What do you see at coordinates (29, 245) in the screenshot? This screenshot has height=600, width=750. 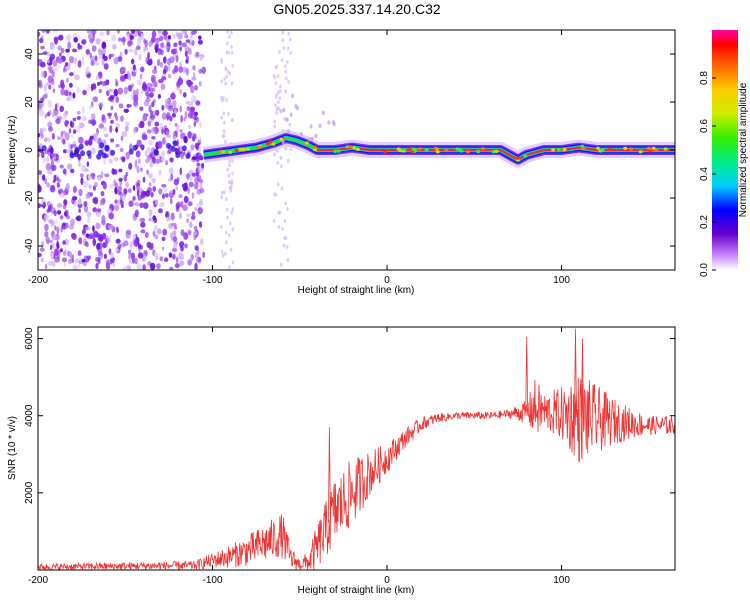 I see `spectrogram-y-tick-label: -40` at bounding box center [29, 245].